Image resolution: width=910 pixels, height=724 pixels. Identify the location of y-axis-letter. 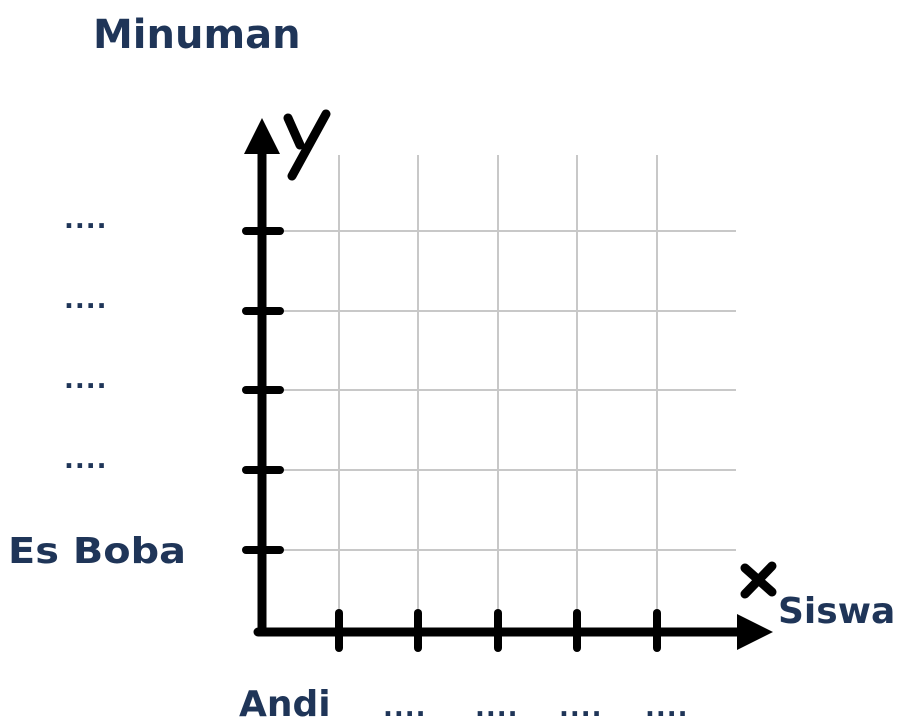
(307, 145).